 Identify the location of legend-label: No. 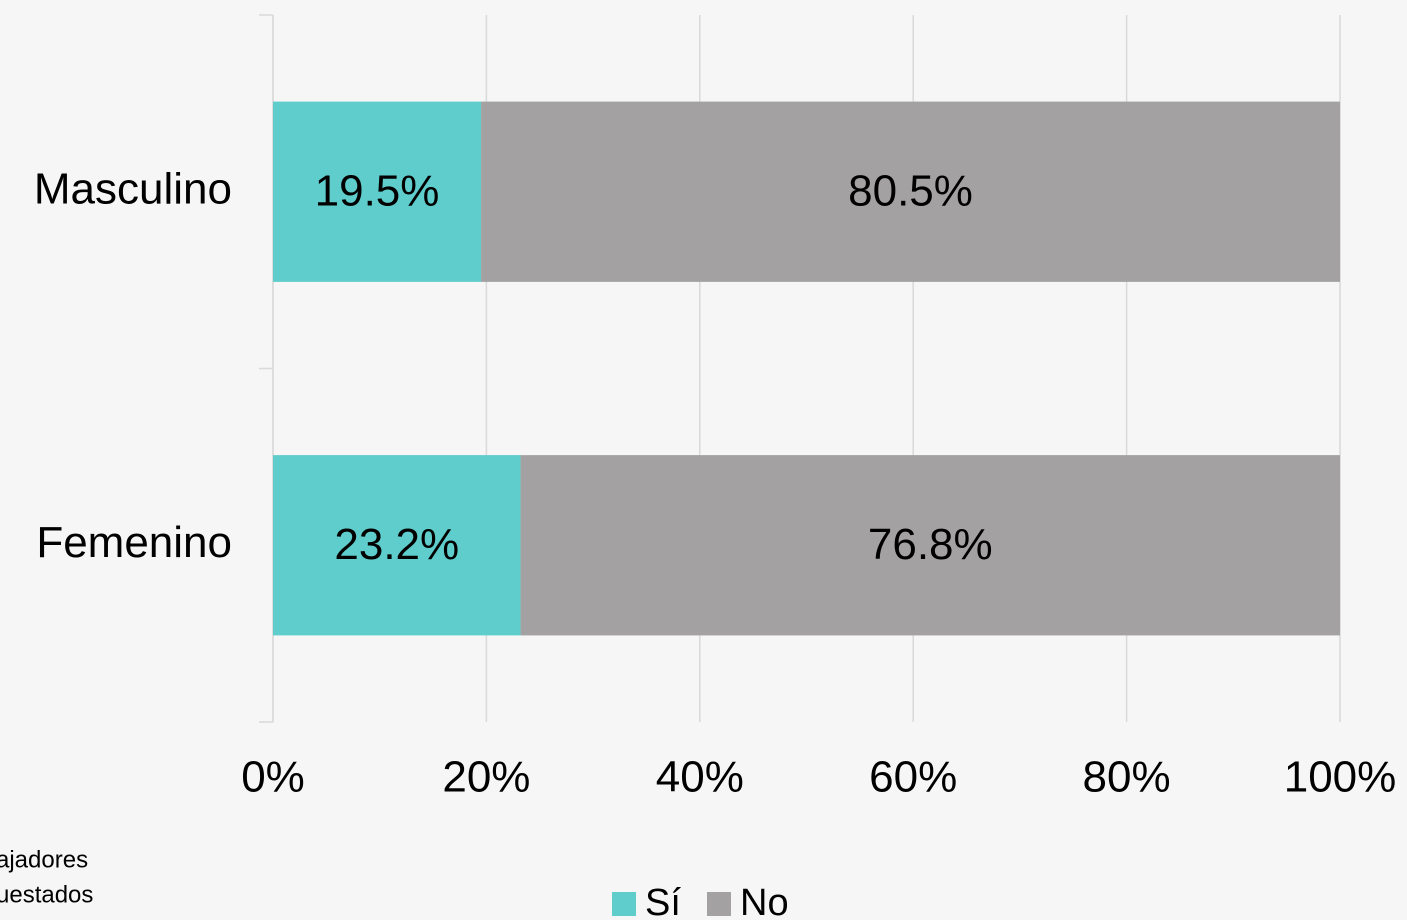
(764, 901).